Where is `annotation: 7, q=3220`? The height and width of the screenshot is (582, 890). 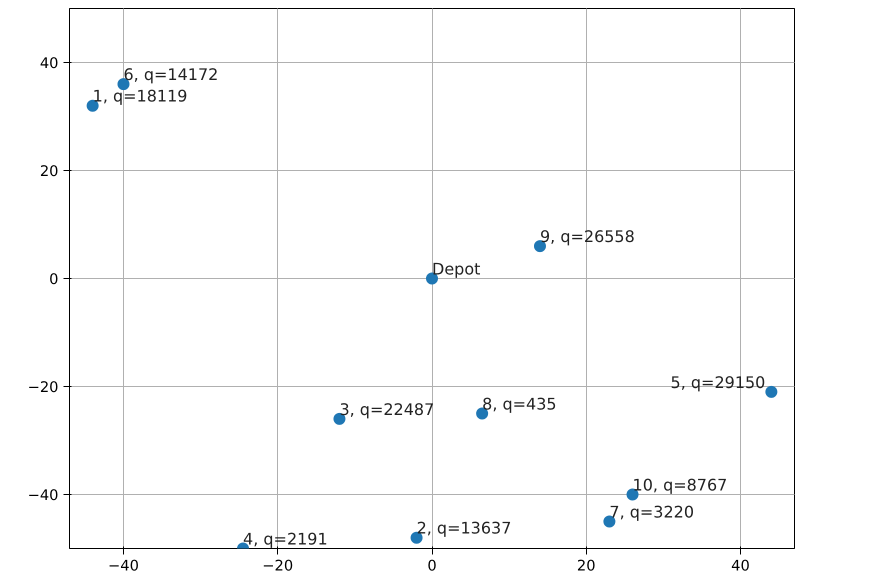
annotation: 7, q=3220 is located at coordinates (651, 512).